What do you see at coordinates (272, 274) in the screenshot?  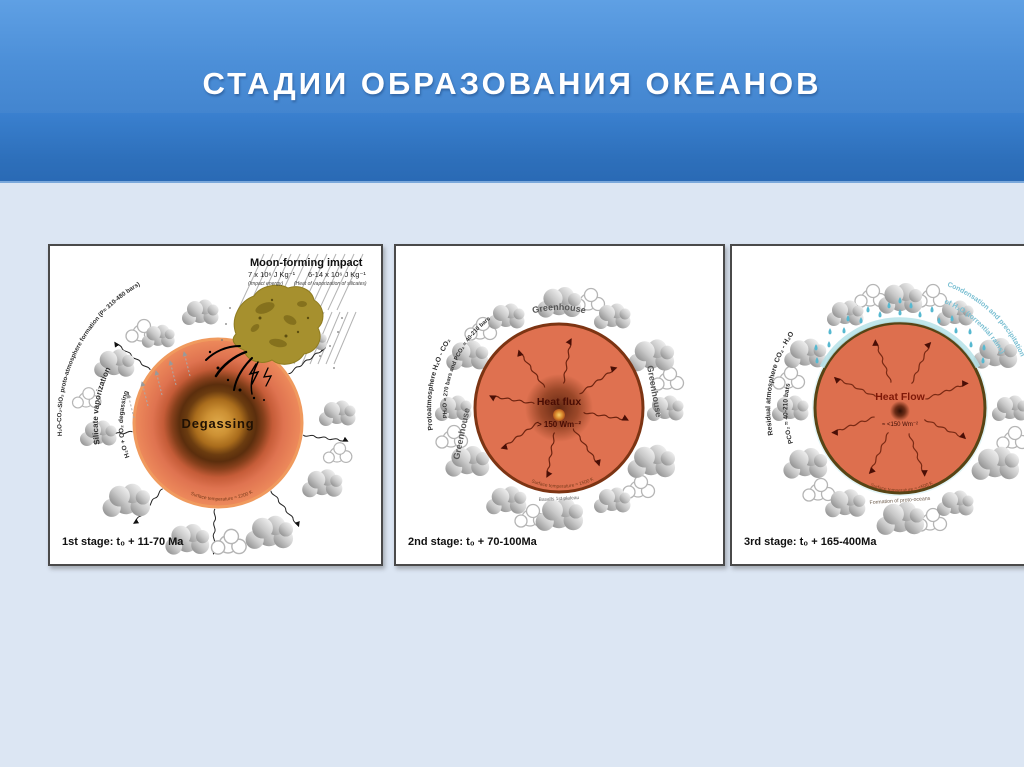 I see `impact-energy-1: 7 x 10⁶ J Kg⁻¹` at bounding box center [272, 274].